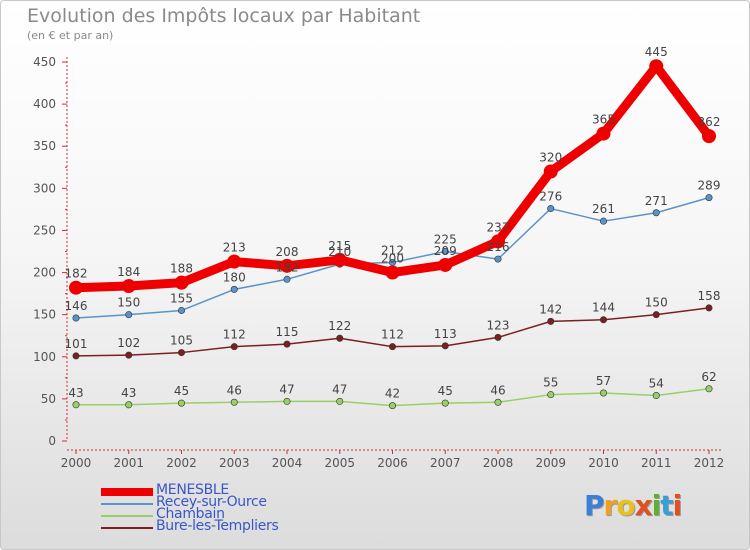 This screenshot has height=550, width=750. What do you see at coordinates (44, 230) in the screenshot?
I see `y-tick-label: 250` at bounding box center [44, 230].